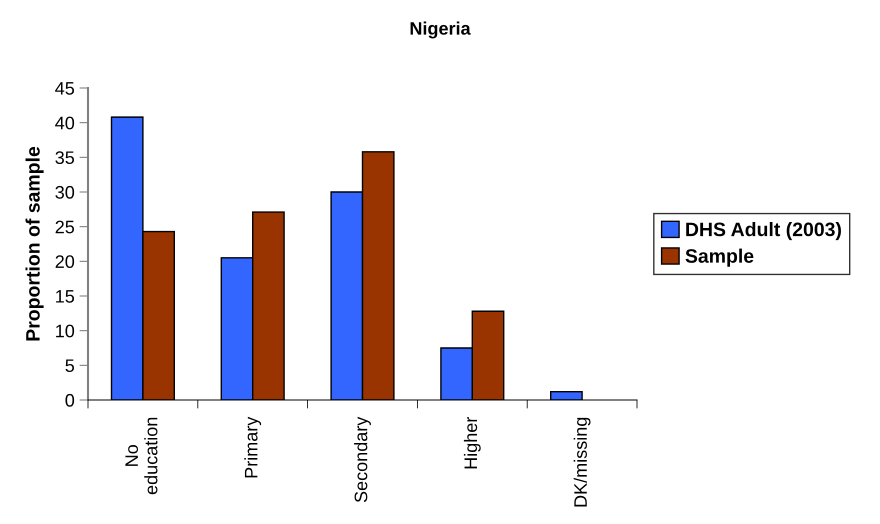  Describe the element at coordinates (65, 296) in the screenshot. I see `y-tick-label: 15` at that location.